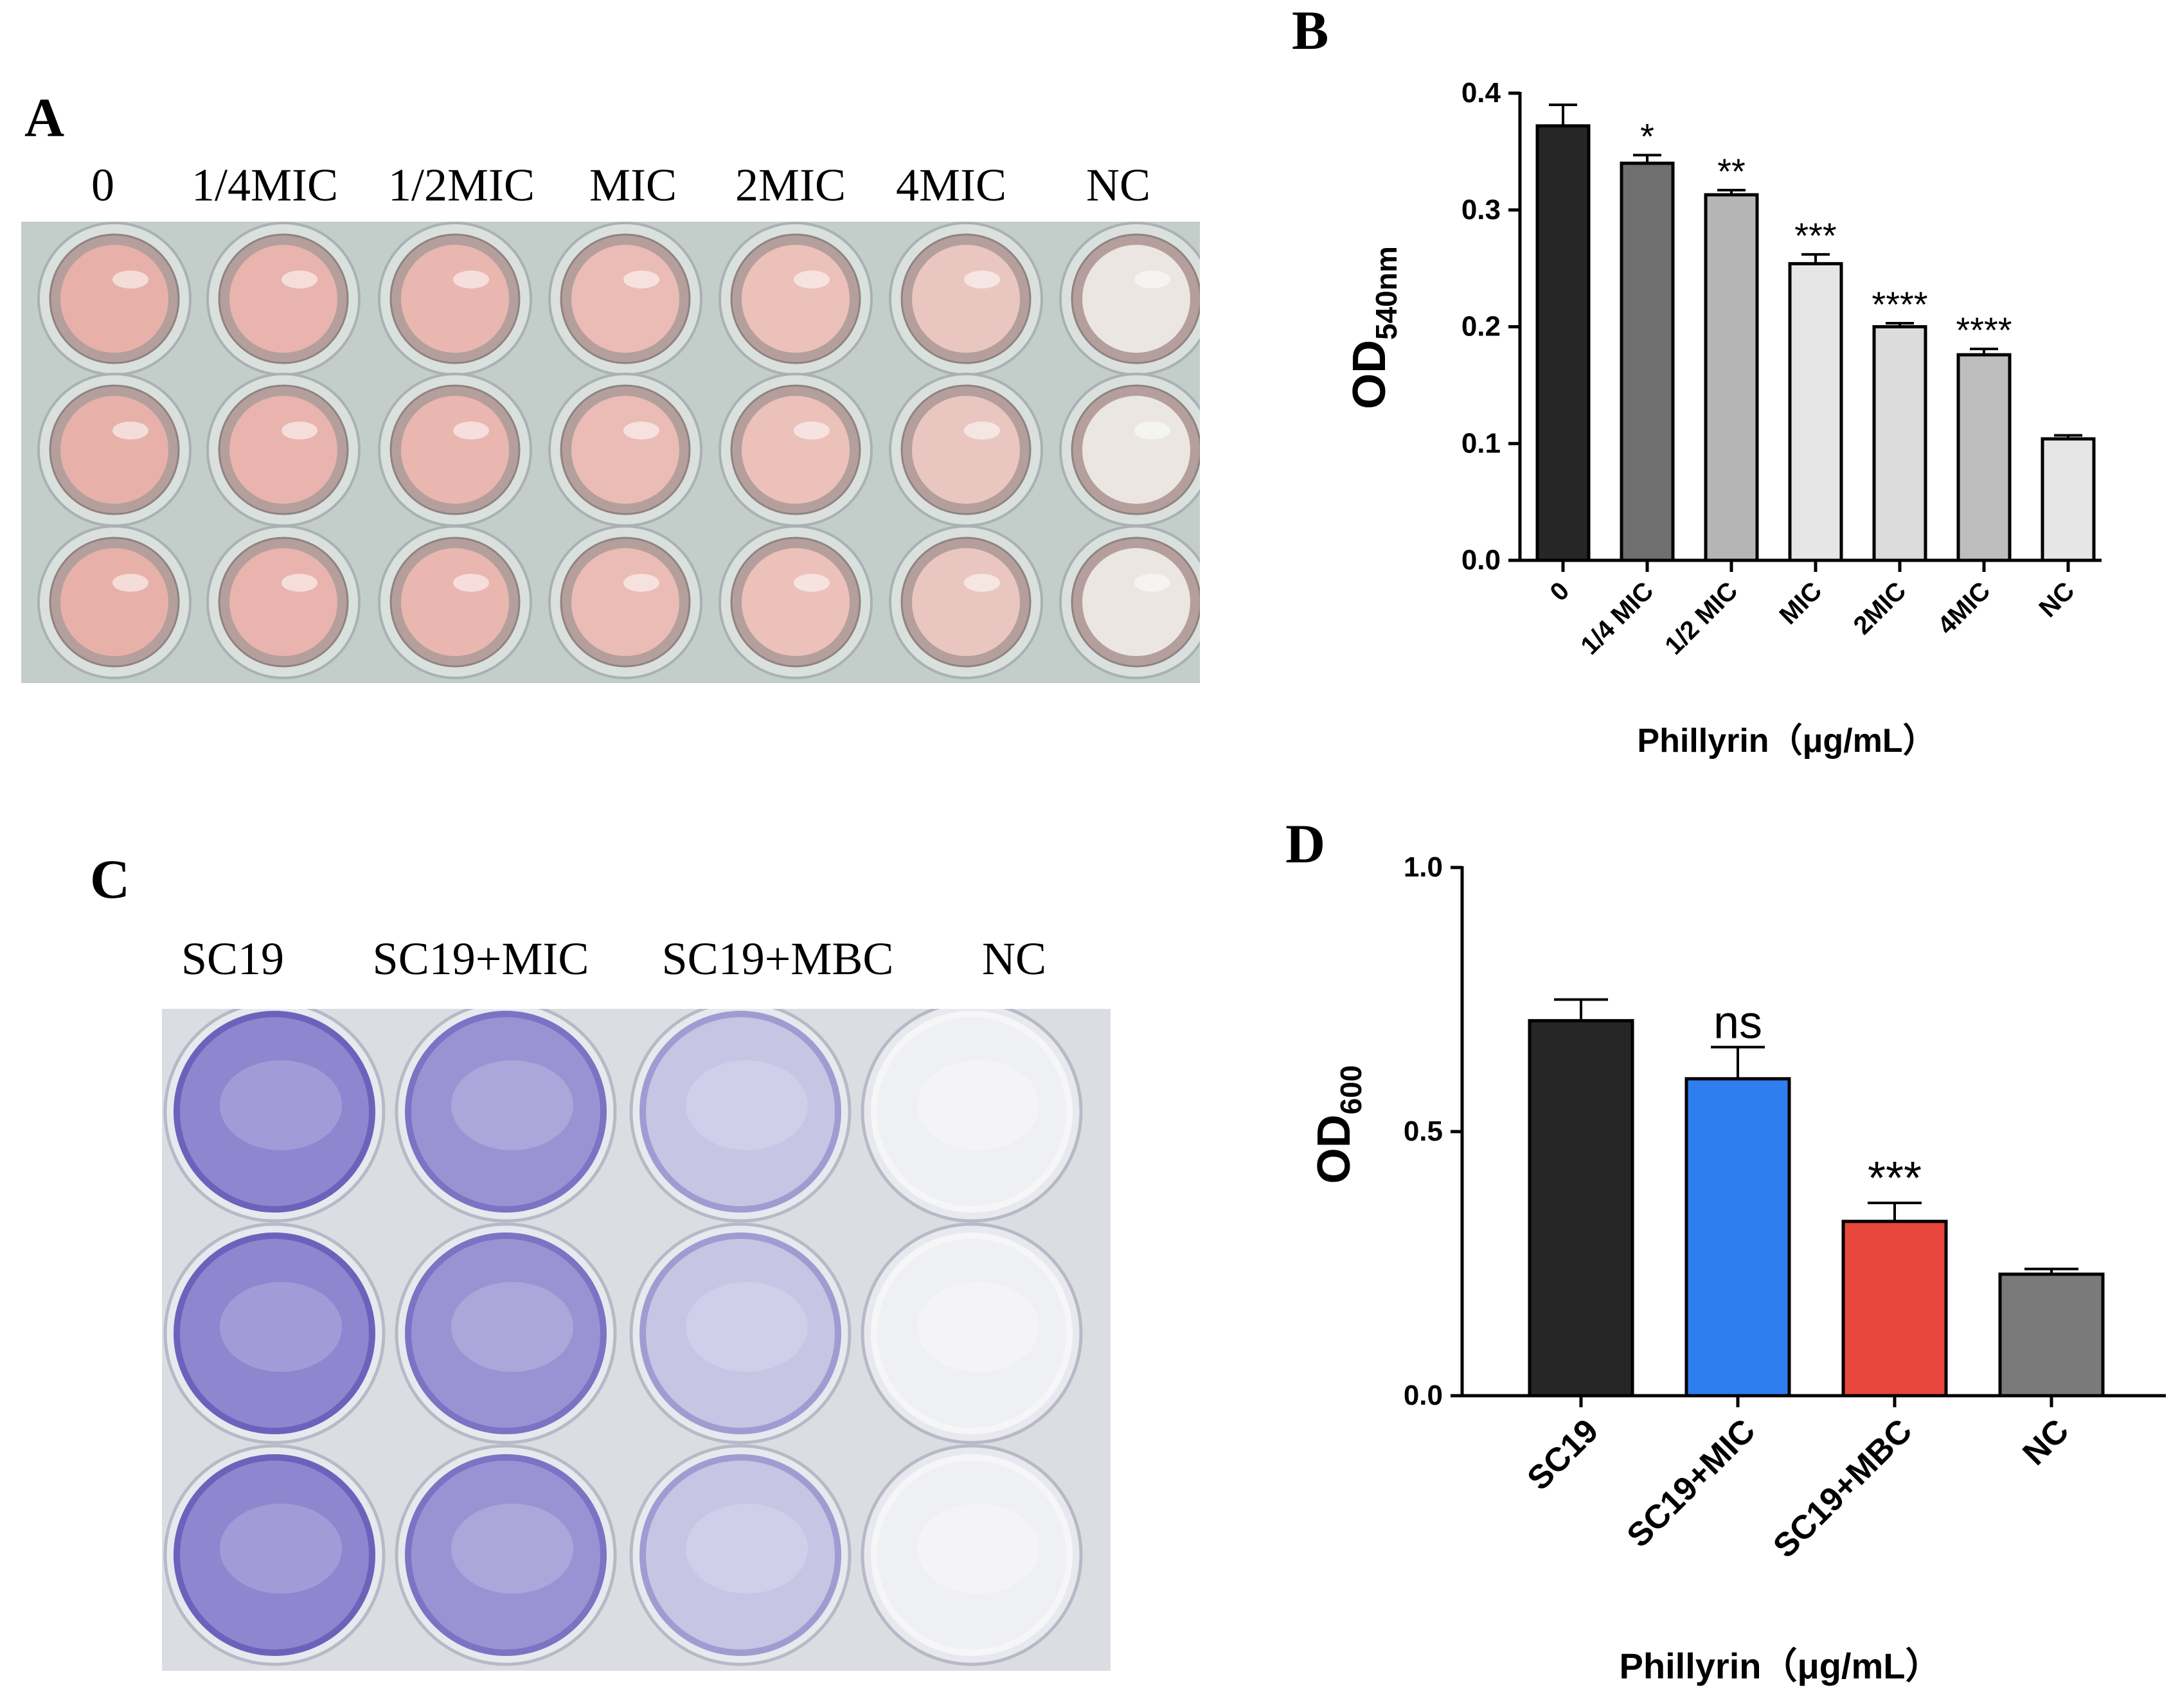 This screenshot has height=1708, width=2171. I want to click on y-tick-label: 0.5, so click(1423, 1131).